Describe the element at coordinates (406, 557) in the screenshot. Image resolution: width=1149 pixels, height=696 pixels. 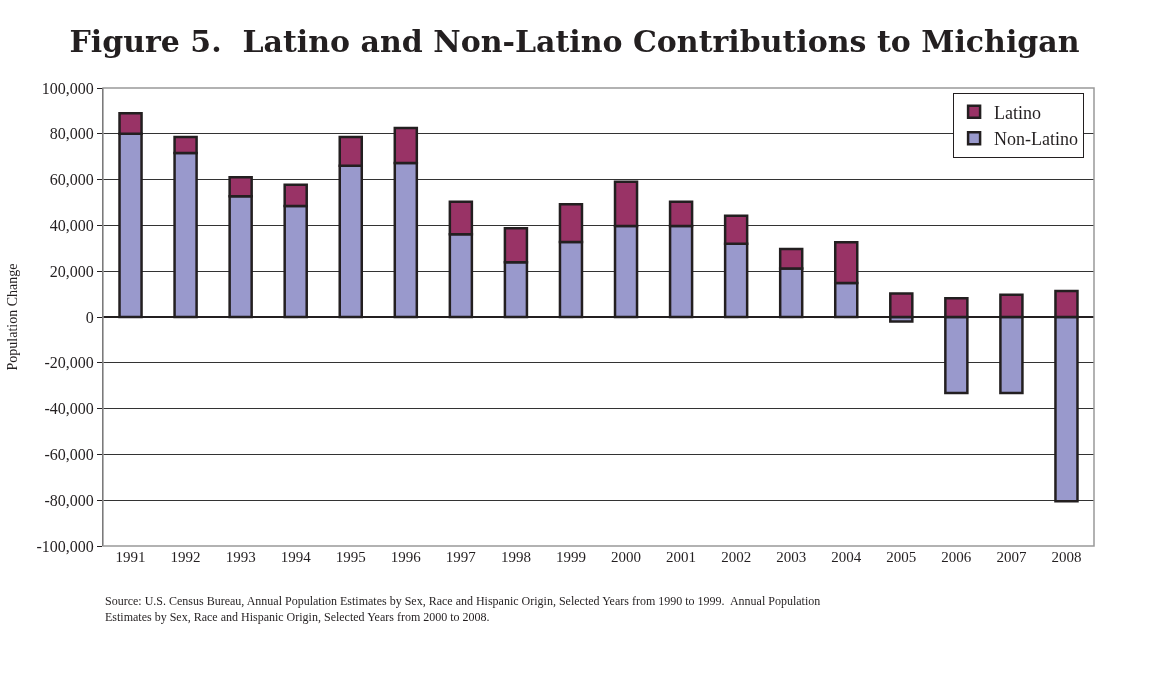
I see `x-tick-label: 1996` at that location.